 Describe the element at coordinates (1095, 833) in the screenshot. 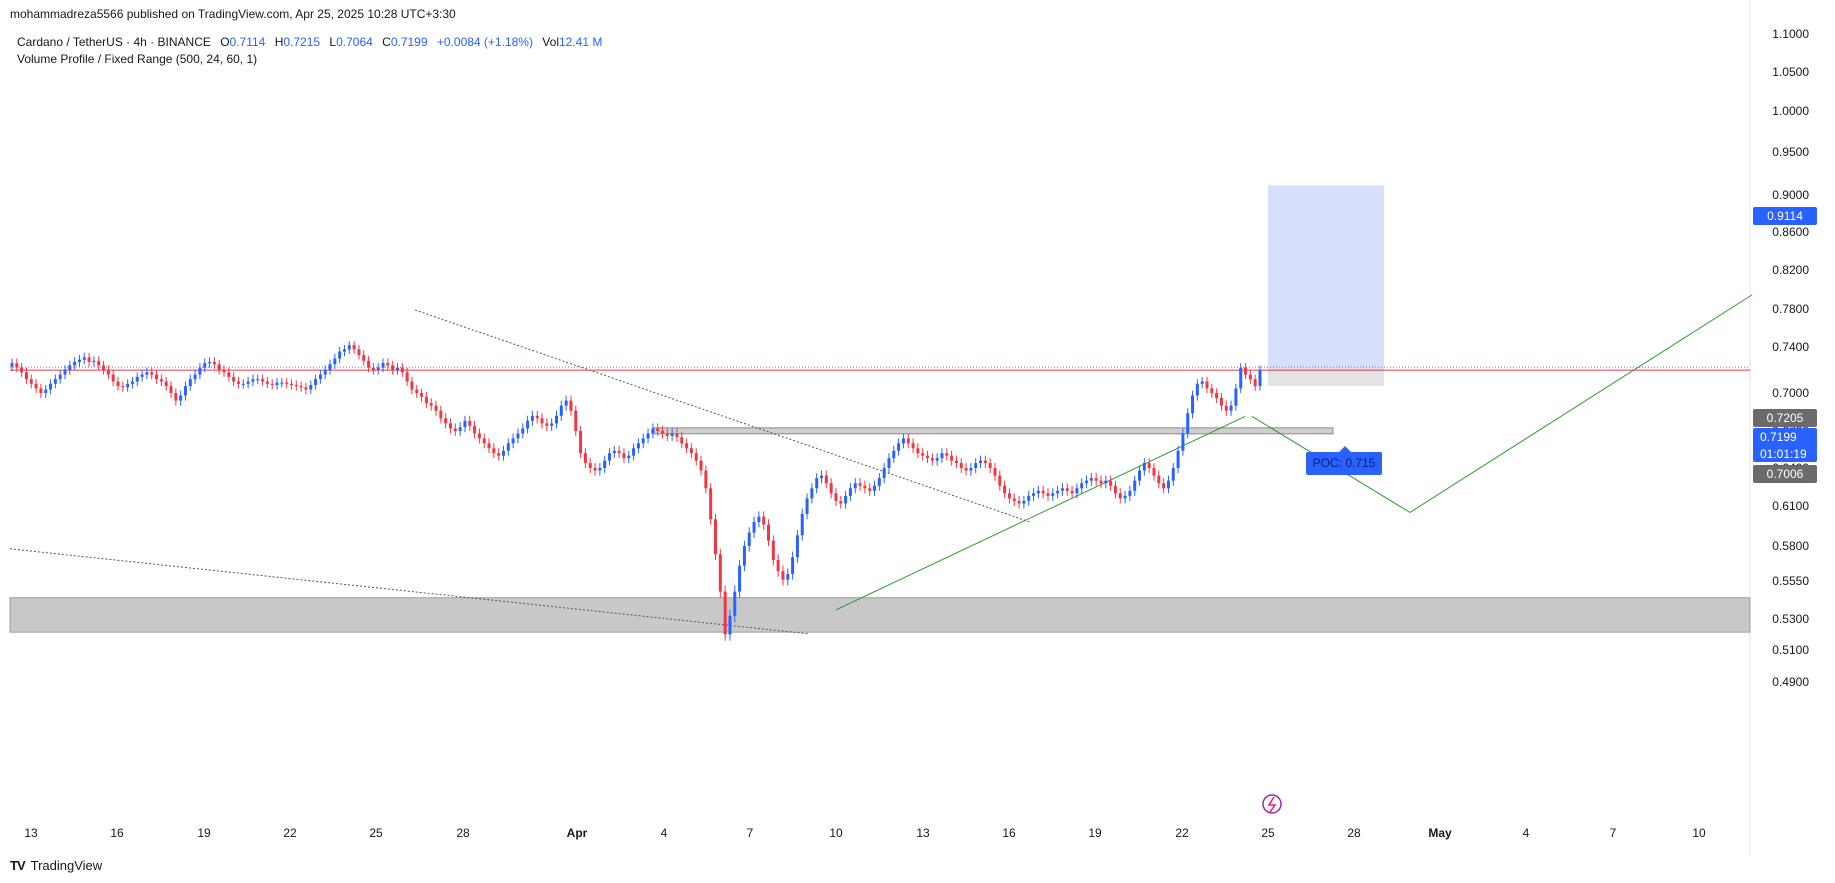

I see `x-tick-label: 19` at that location.